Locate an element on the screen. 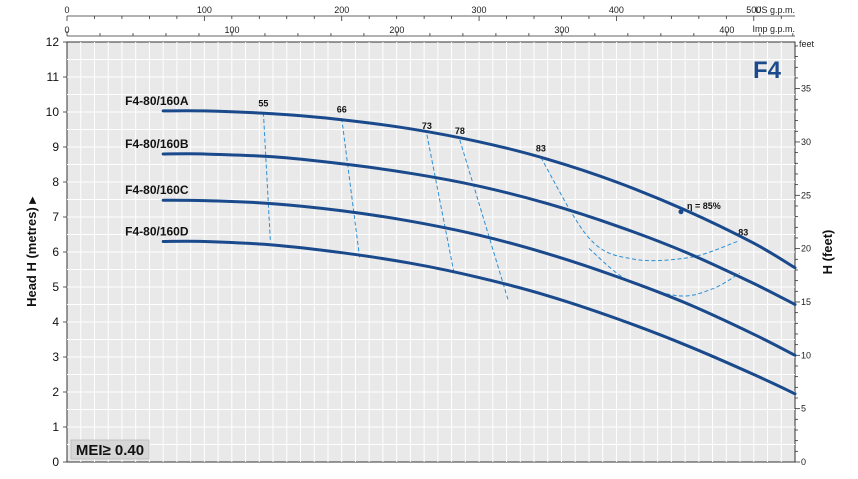 This screenshot has width=858, height=479. feet-tick-label: 20 is located at coordinates (806, 249).